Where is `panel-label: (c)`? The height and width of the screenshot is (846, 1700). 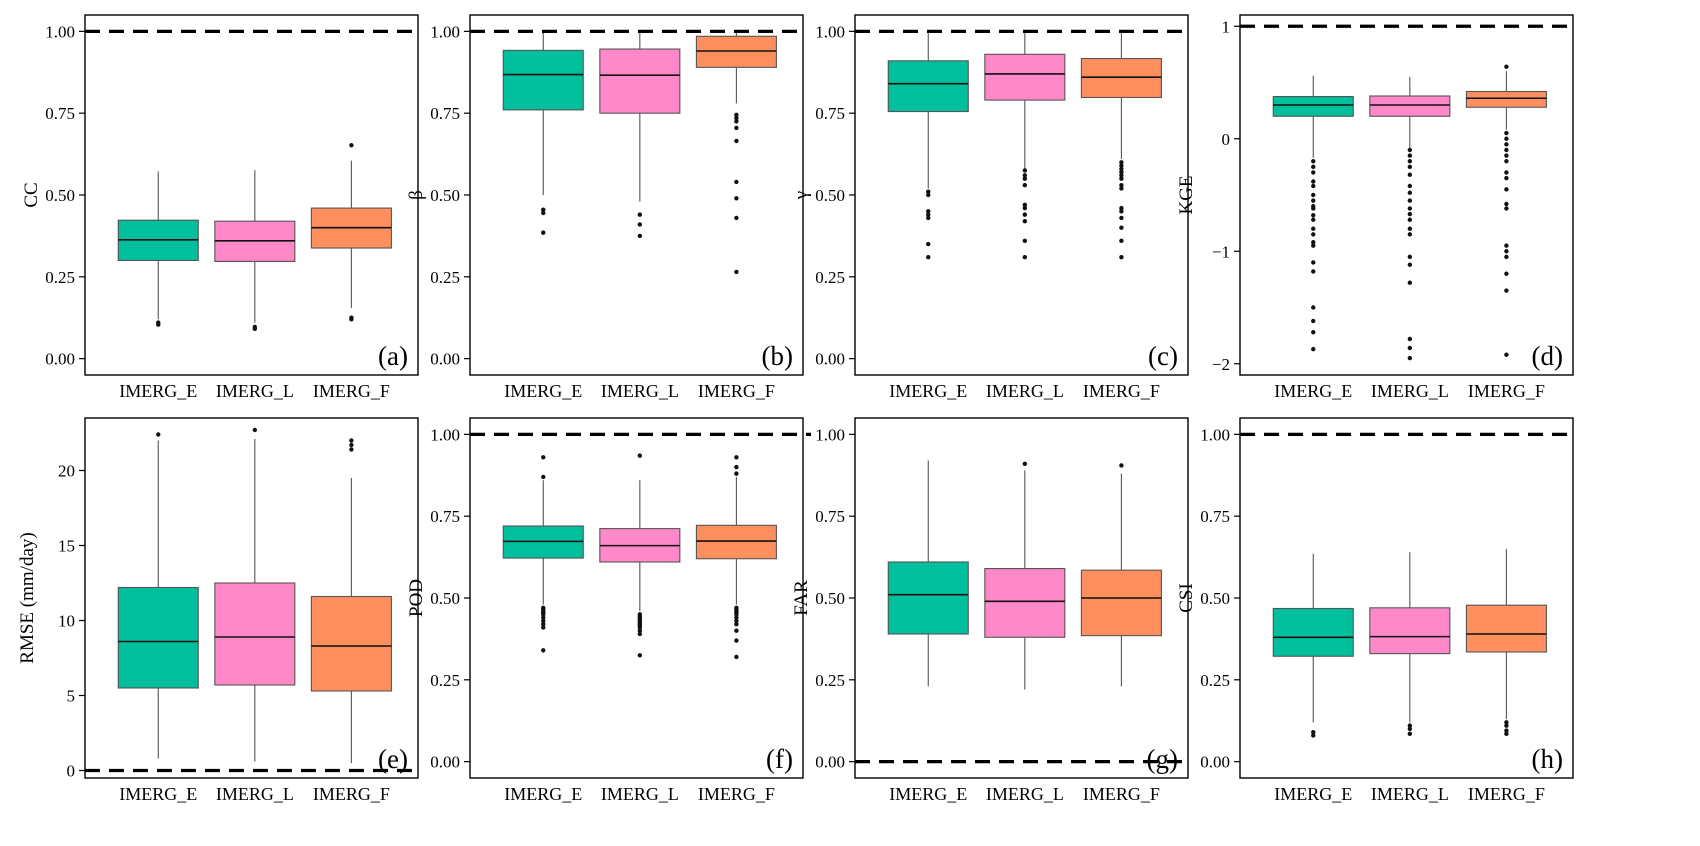
panel-label: (c) is located at coordinates (1163, 356).